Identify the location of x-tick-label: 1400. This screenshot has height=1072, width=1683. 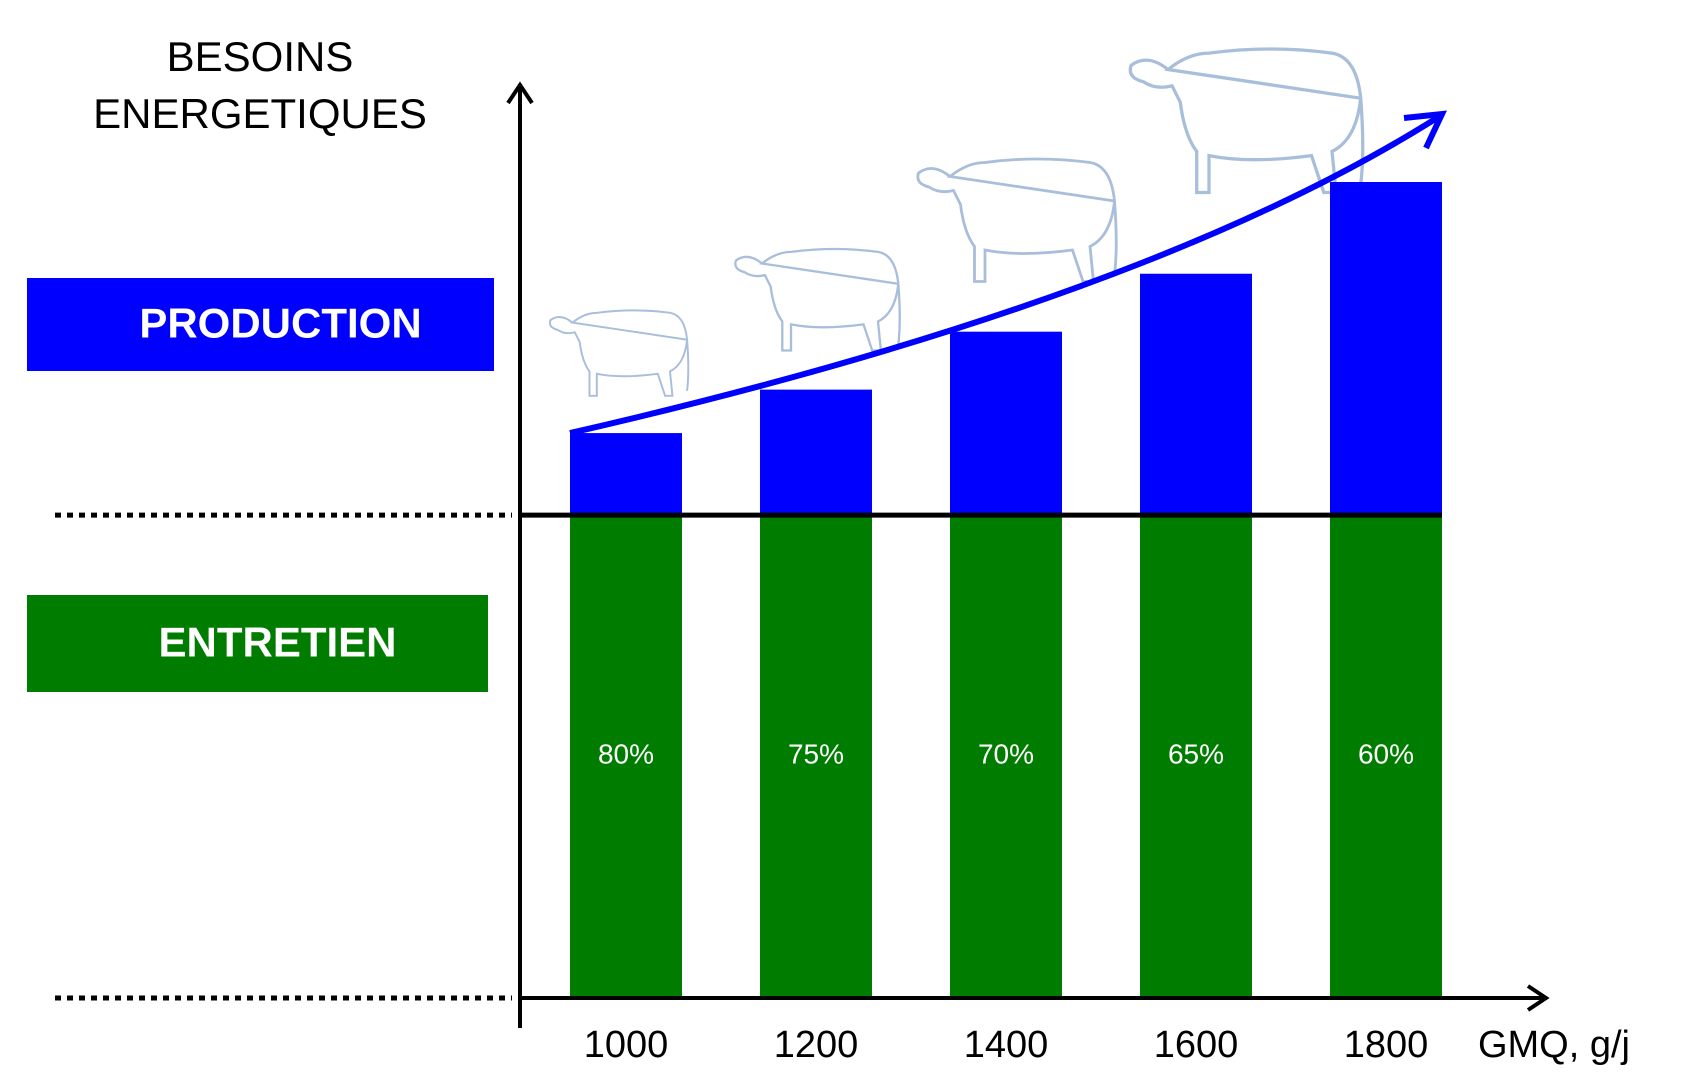
(1006, 1045).